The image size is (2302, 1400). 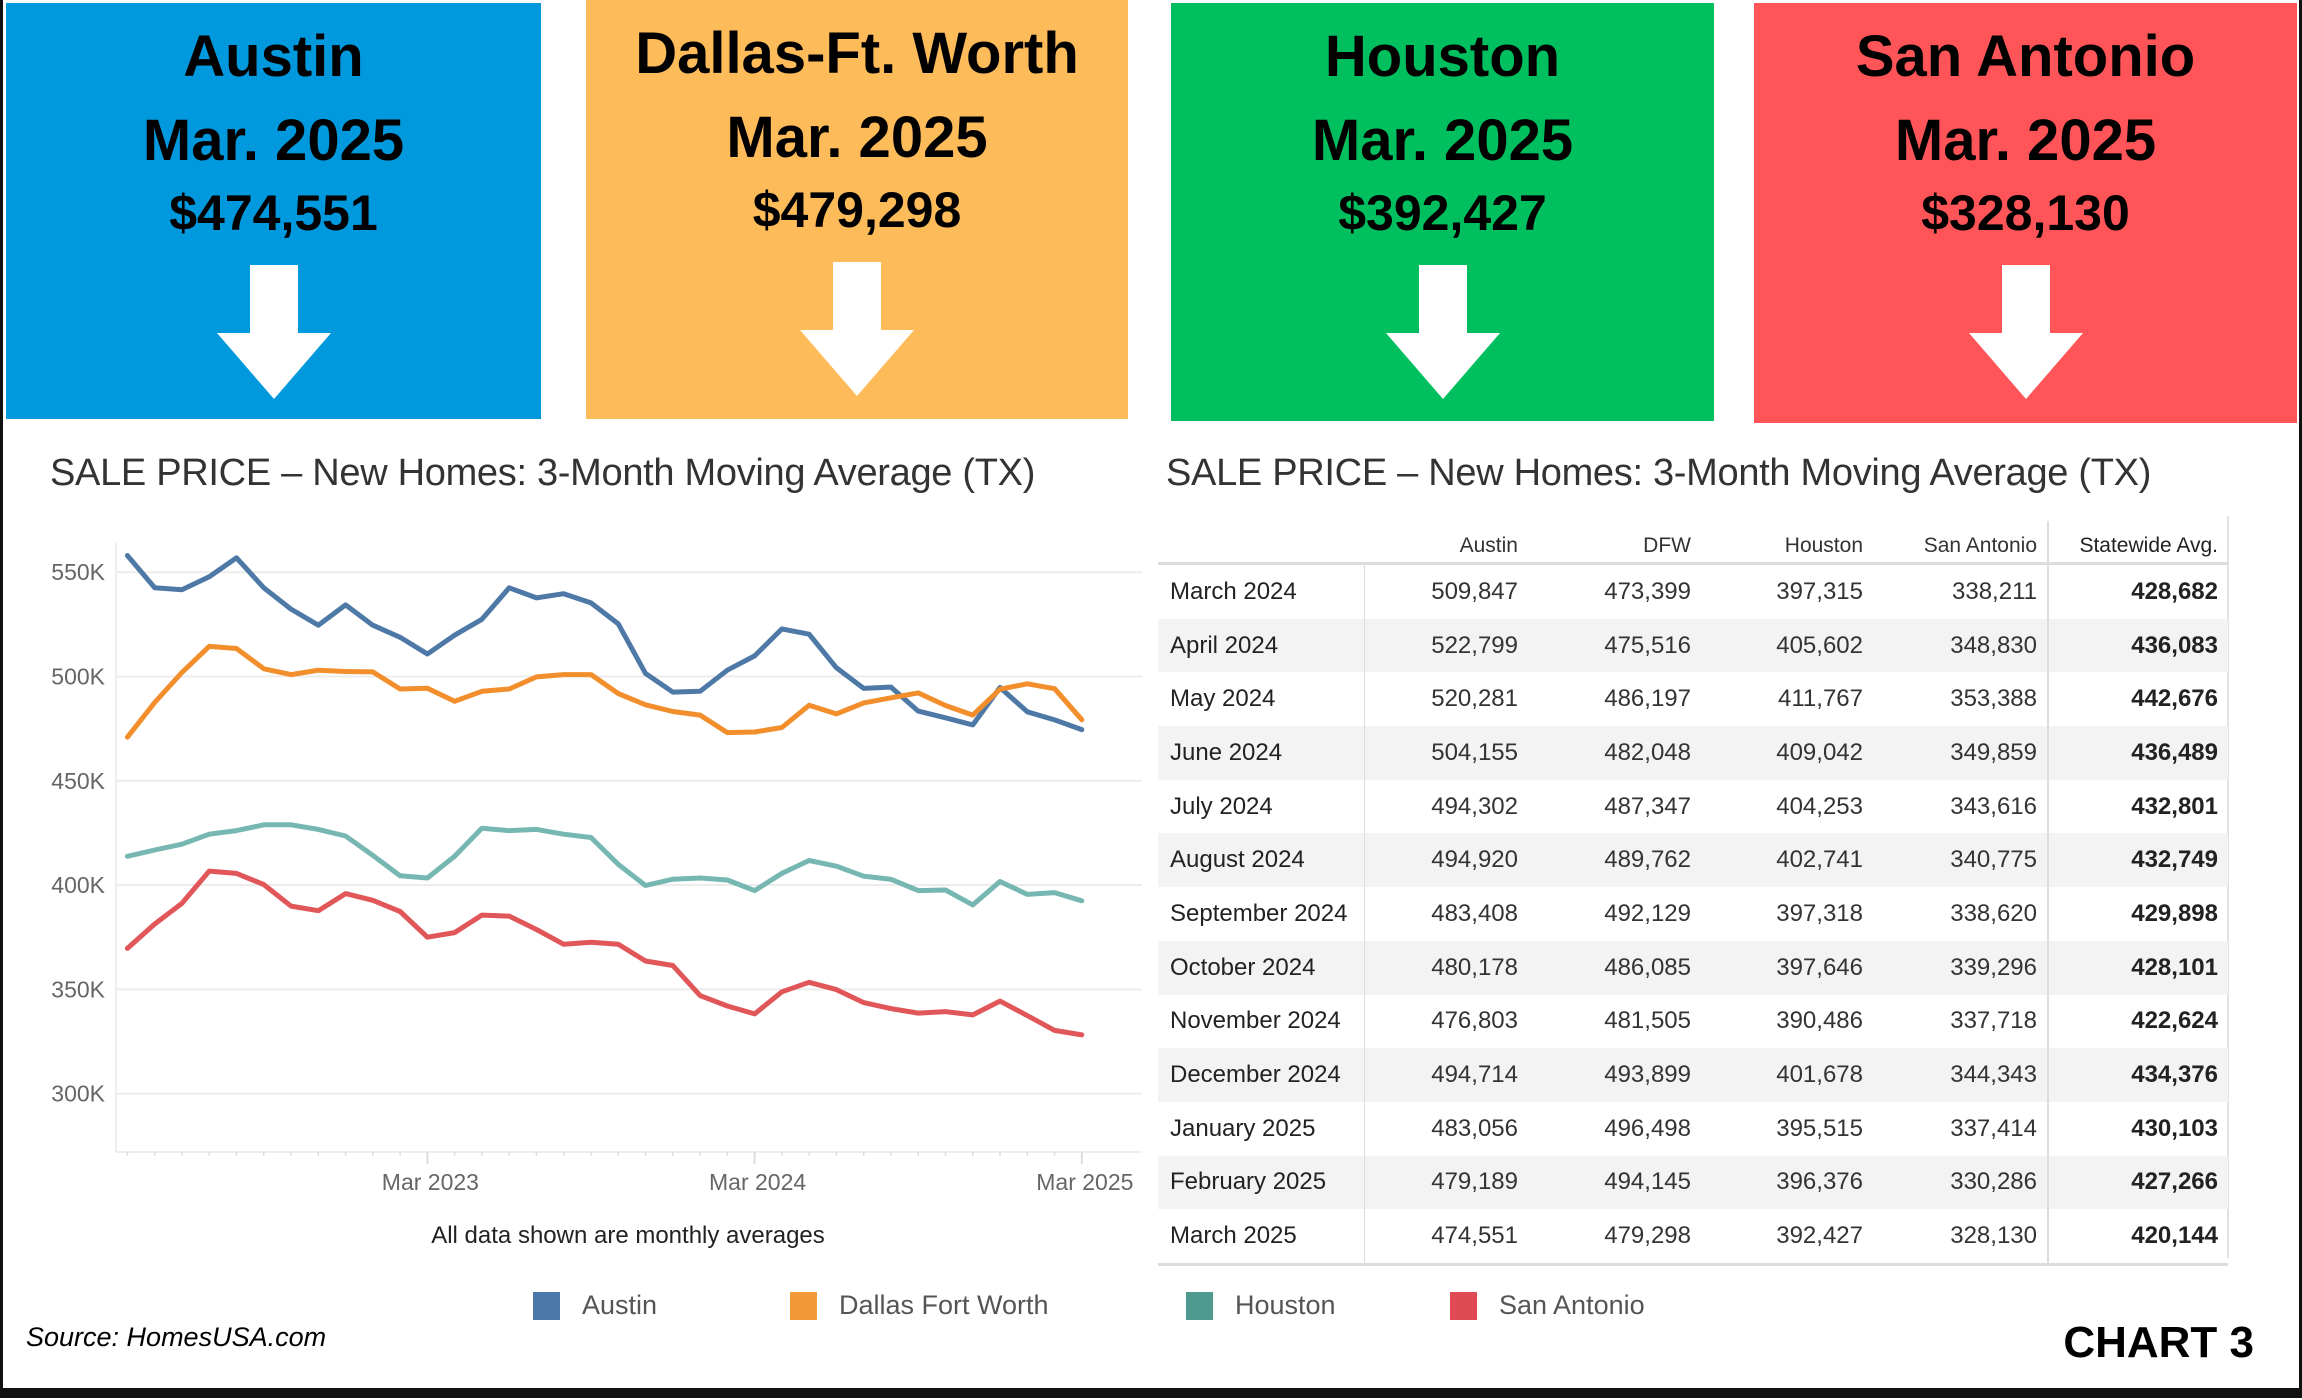 I want to click on cell-san-antonio: 343,616, so click(x=1993, y=806).